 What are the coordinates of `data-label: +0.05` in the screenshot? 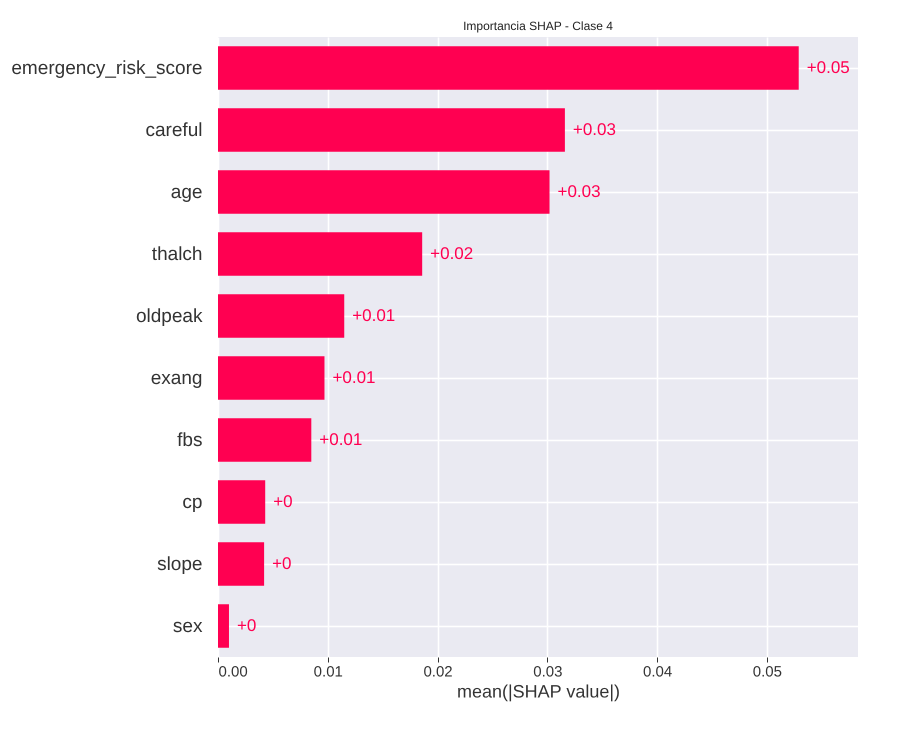 It's located at (828, 67).